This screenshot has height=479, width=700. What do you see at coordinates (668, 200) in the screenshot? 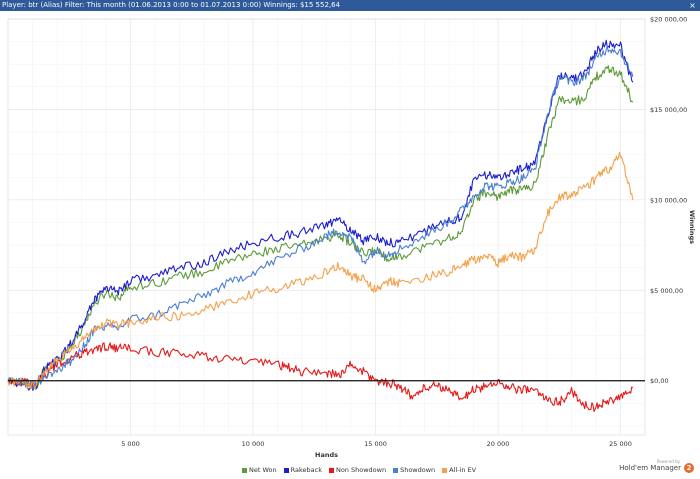
I see `y-tick-label: $10 000,00` at bounding box center [668, 200].